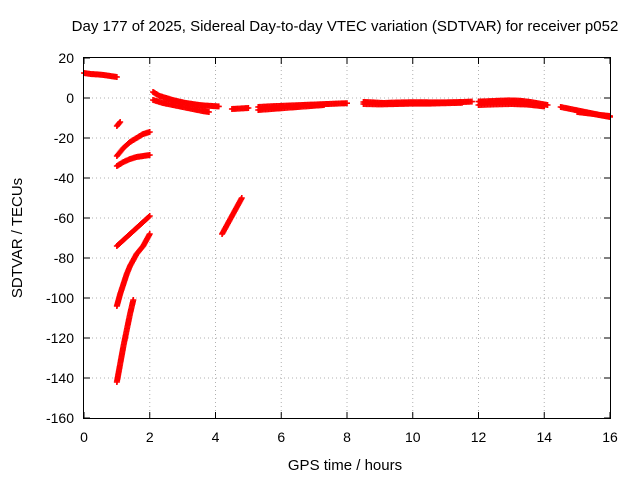 The image size is (640, 480). What do you see at coordinates (60, 338) in the screenshot?
I see `y-tick-label: -120` at bounding box center [60, 338].